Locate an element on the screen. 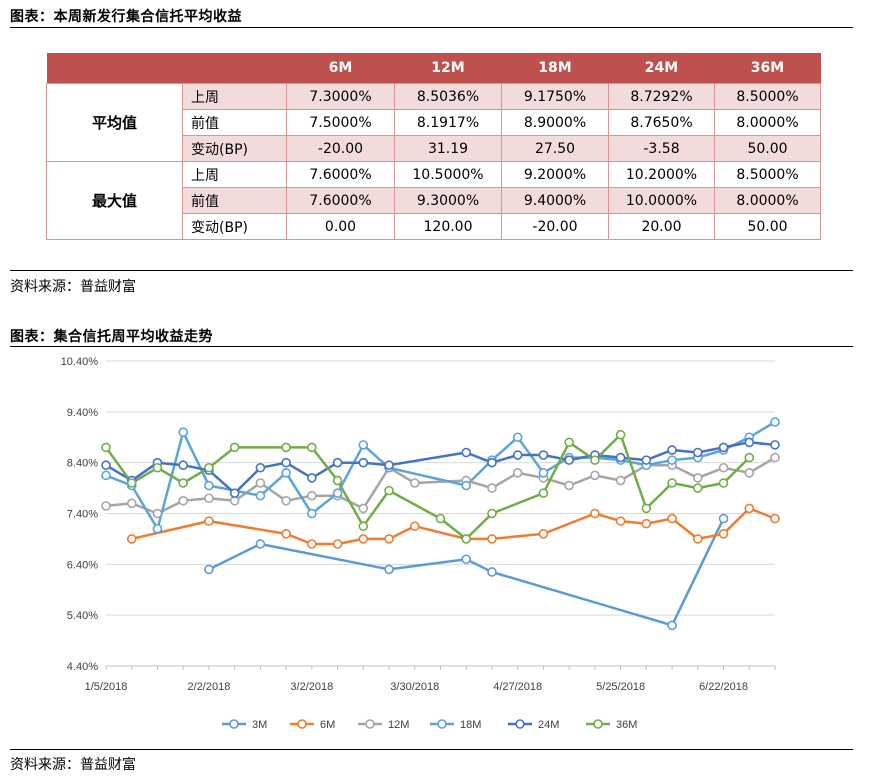 This screenshot has height=782, width=869. table-cell: 8.0000% is located at coordinates (767, 122).